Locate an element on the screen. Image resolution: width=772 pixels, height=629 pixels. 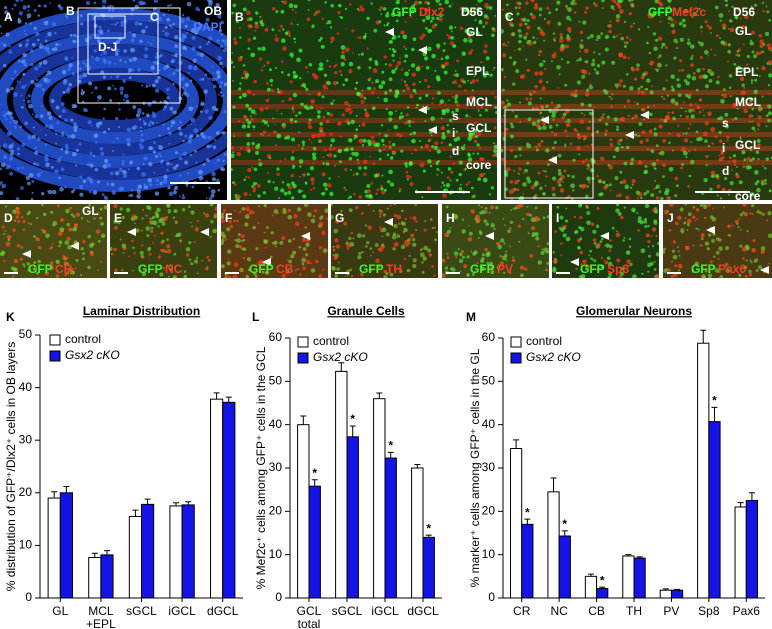
error-bar is located at coordinates (590, 575).